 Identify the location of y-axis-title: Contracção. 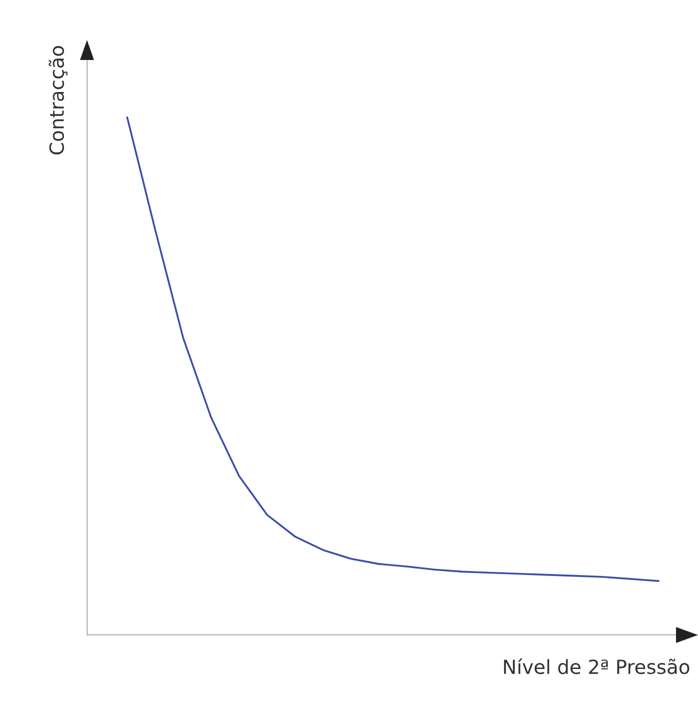
(58, 100).